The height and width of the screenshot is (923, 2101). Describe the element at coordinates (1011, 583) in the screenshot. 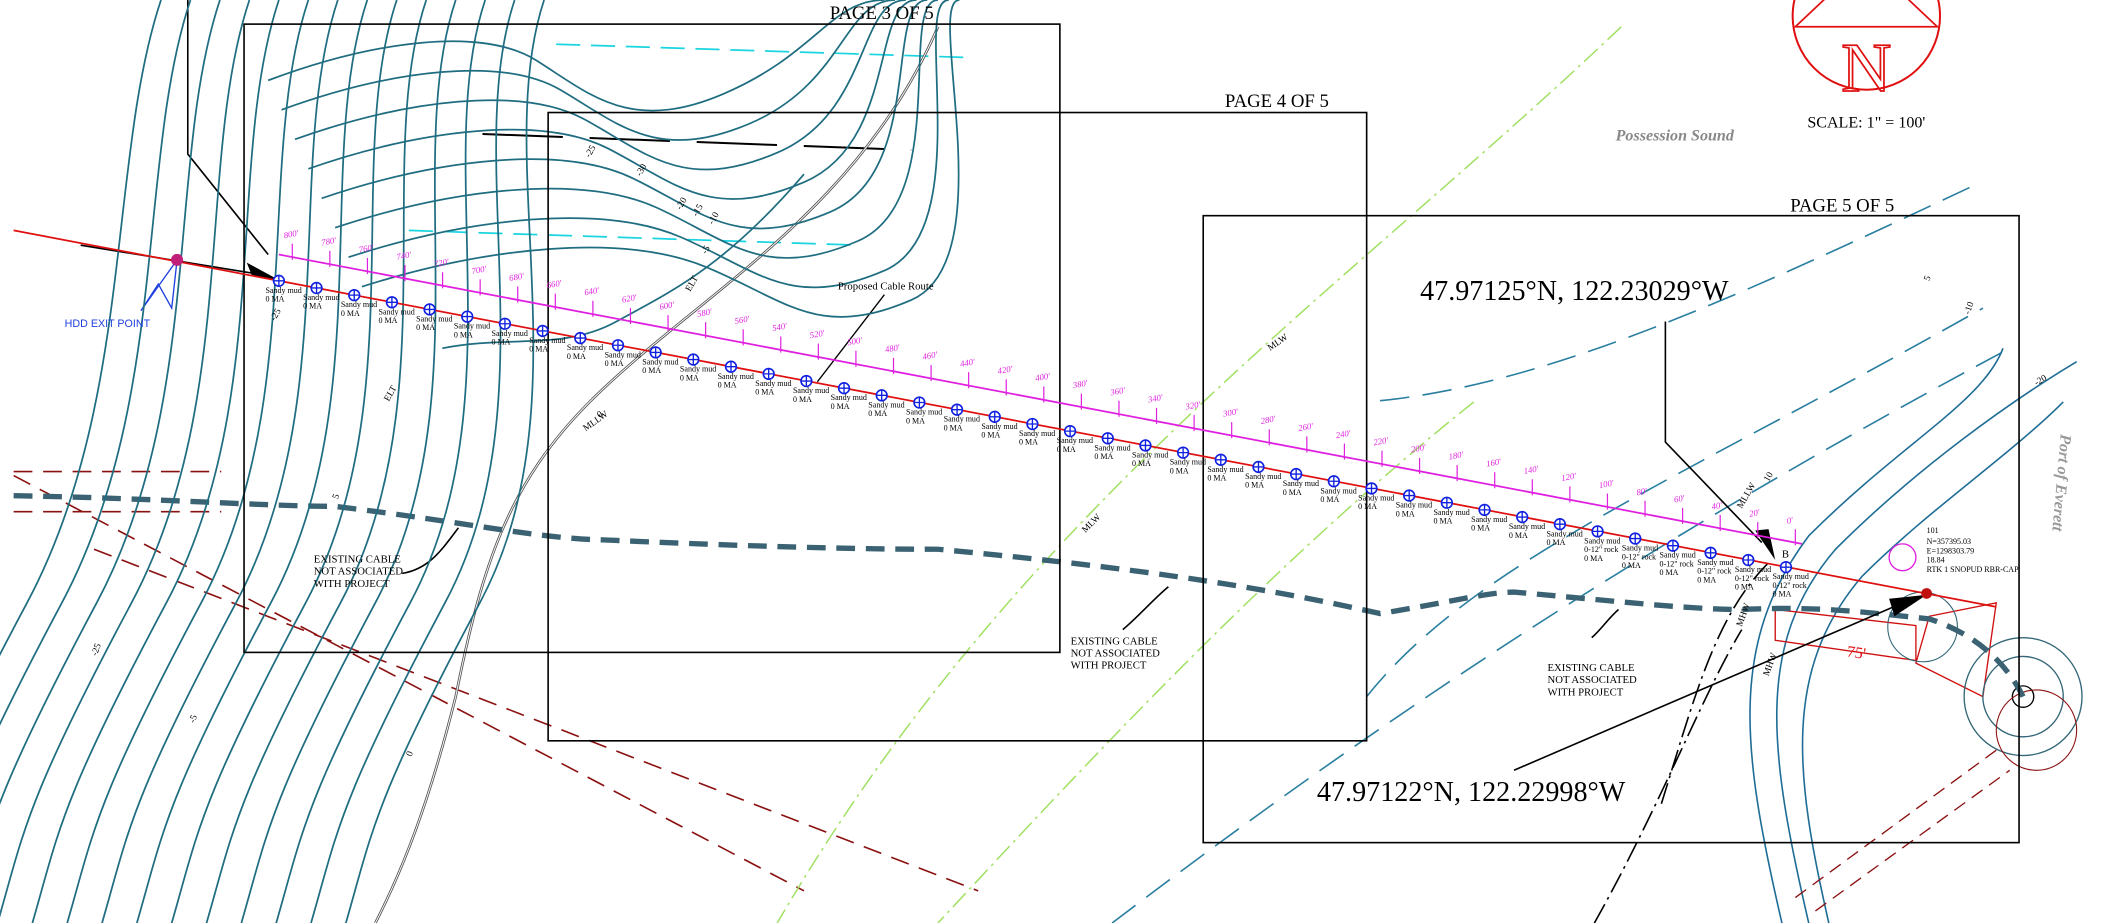

I see `note-leader` at that location.